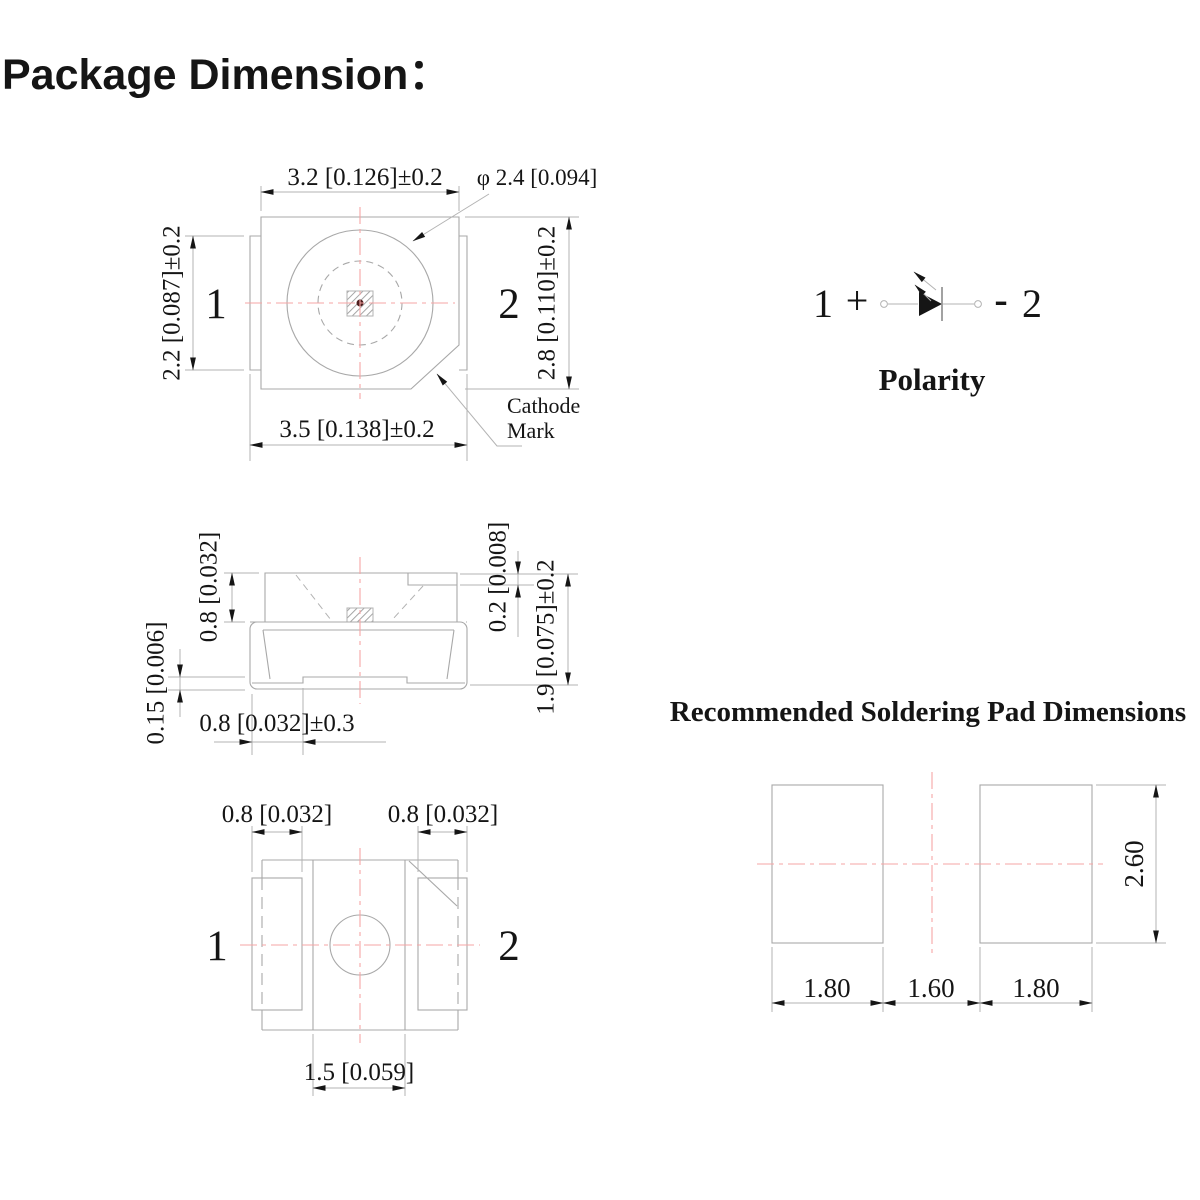 This screenshot has width=1200, height=1200. What do you see at coordinates (358, 680) in the screenshot?
I see `lead-bottom-profile` at bounding box center [358, 680].